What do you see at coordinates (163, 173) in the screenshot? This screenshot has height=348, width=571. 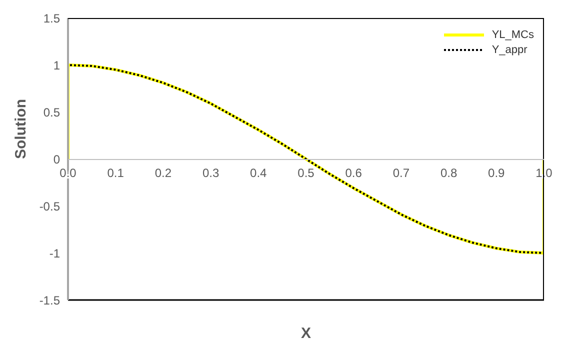 I see `x-tick-label: 0.2` at bounding box center [163, 173].